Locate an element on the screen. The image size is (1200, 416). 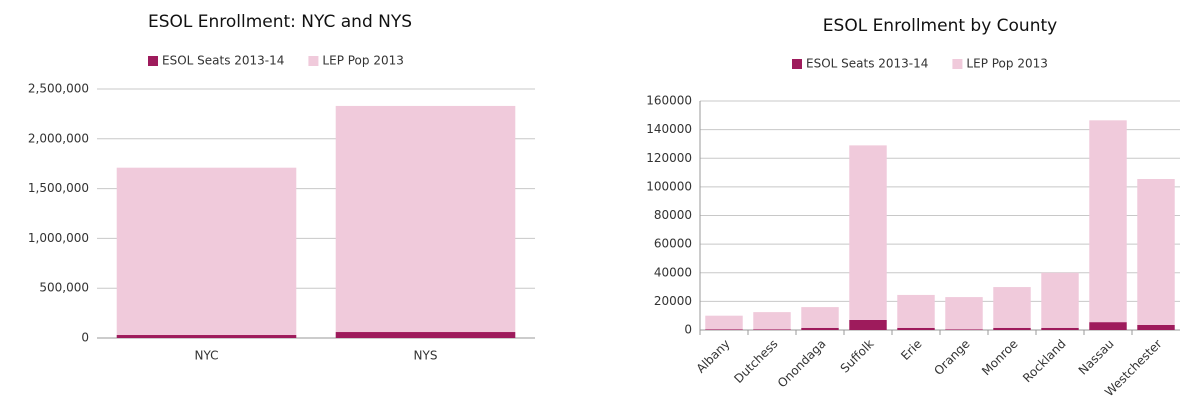
y-tick-label: 100000 is located at coordinates (669, 186).